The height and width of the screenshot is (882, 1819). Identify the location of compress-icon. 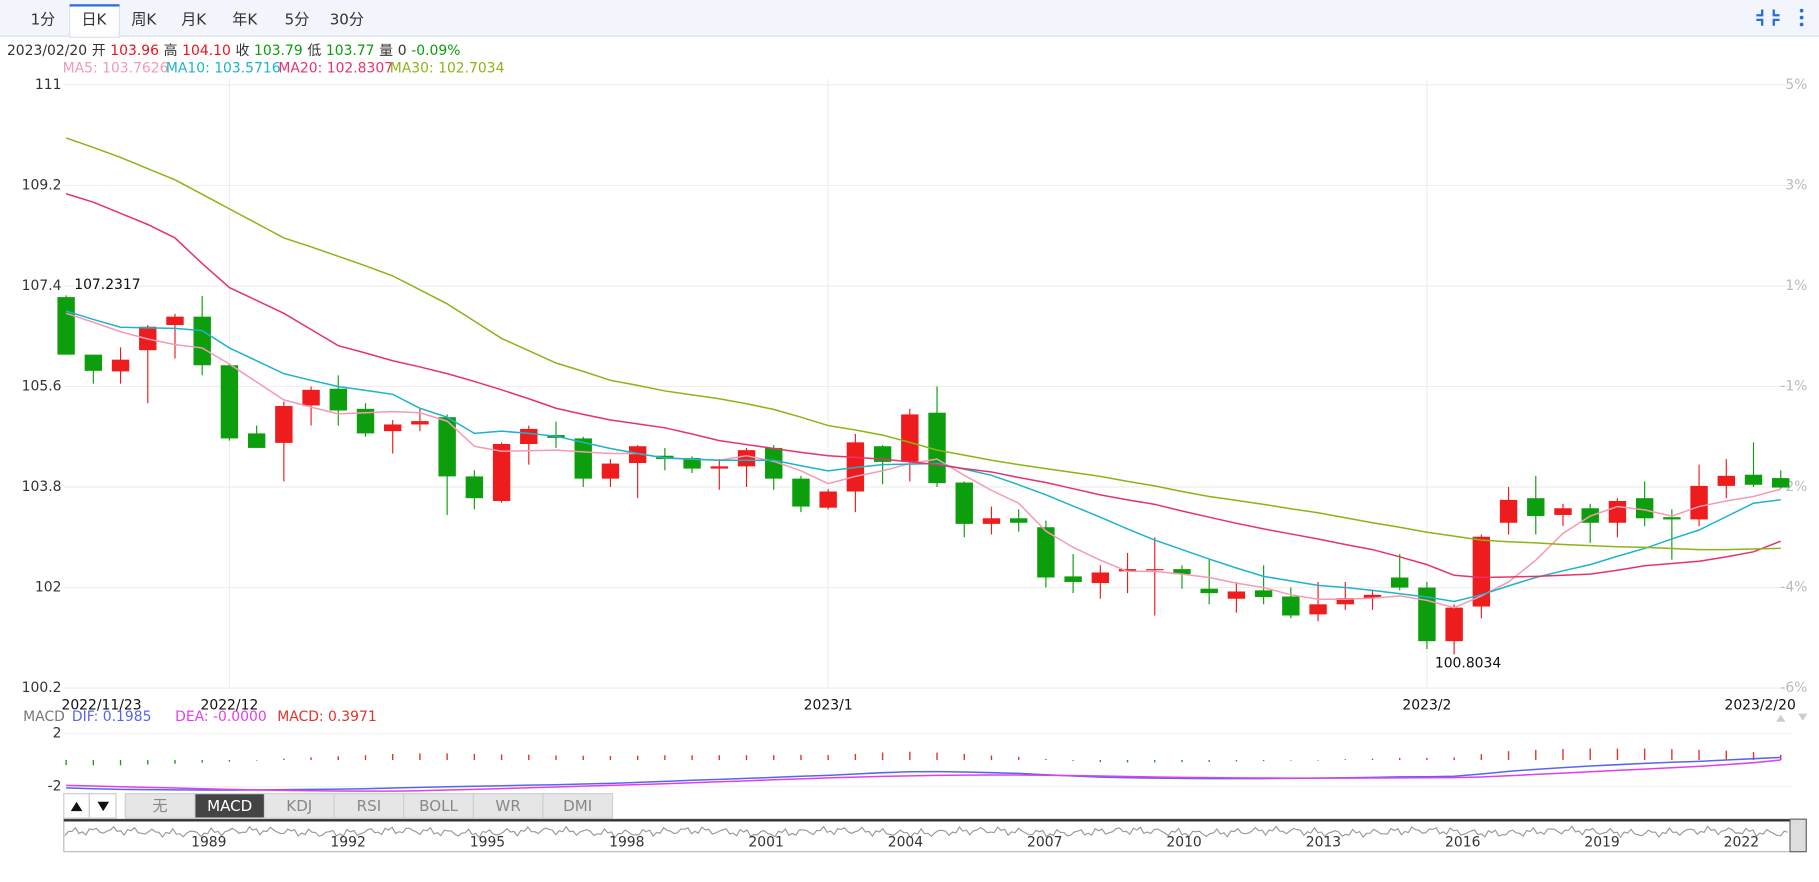
(1768, 17).